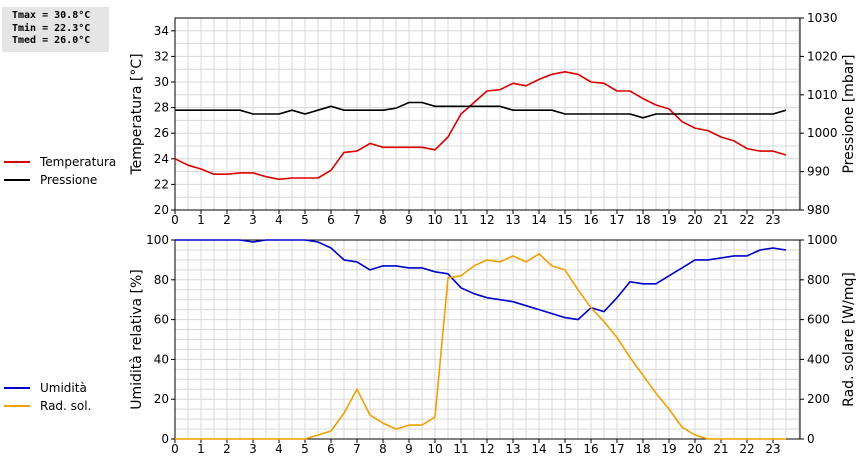 Image resolution: width=860 pixels, height=460 pixels. Describe the element at coordinates (811, 439) in the screenshot. I see `y-right-tick-label: 0` at that location.